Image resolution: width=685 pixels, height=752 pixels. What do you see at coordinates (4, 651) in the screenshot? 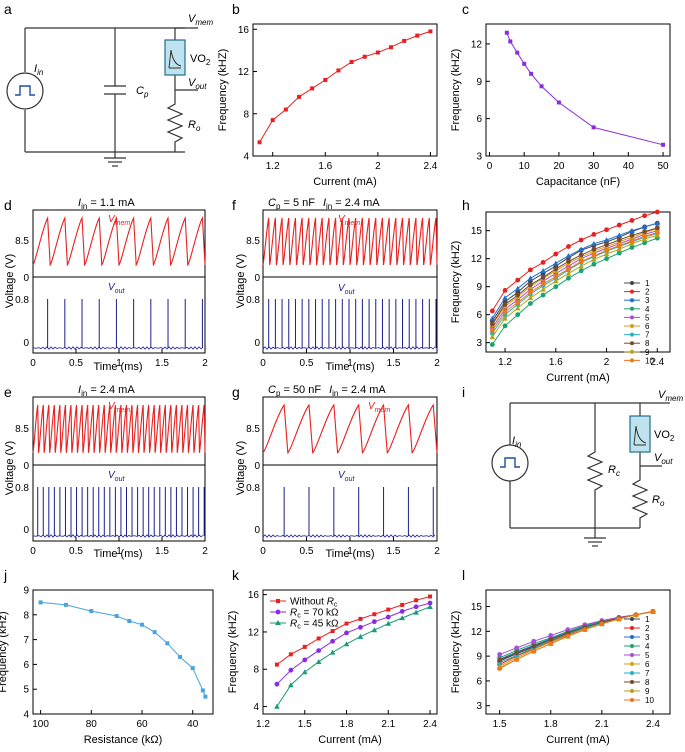
I see `y-axis-label: Frequency (kHz)` at bounding box center [4, 651].